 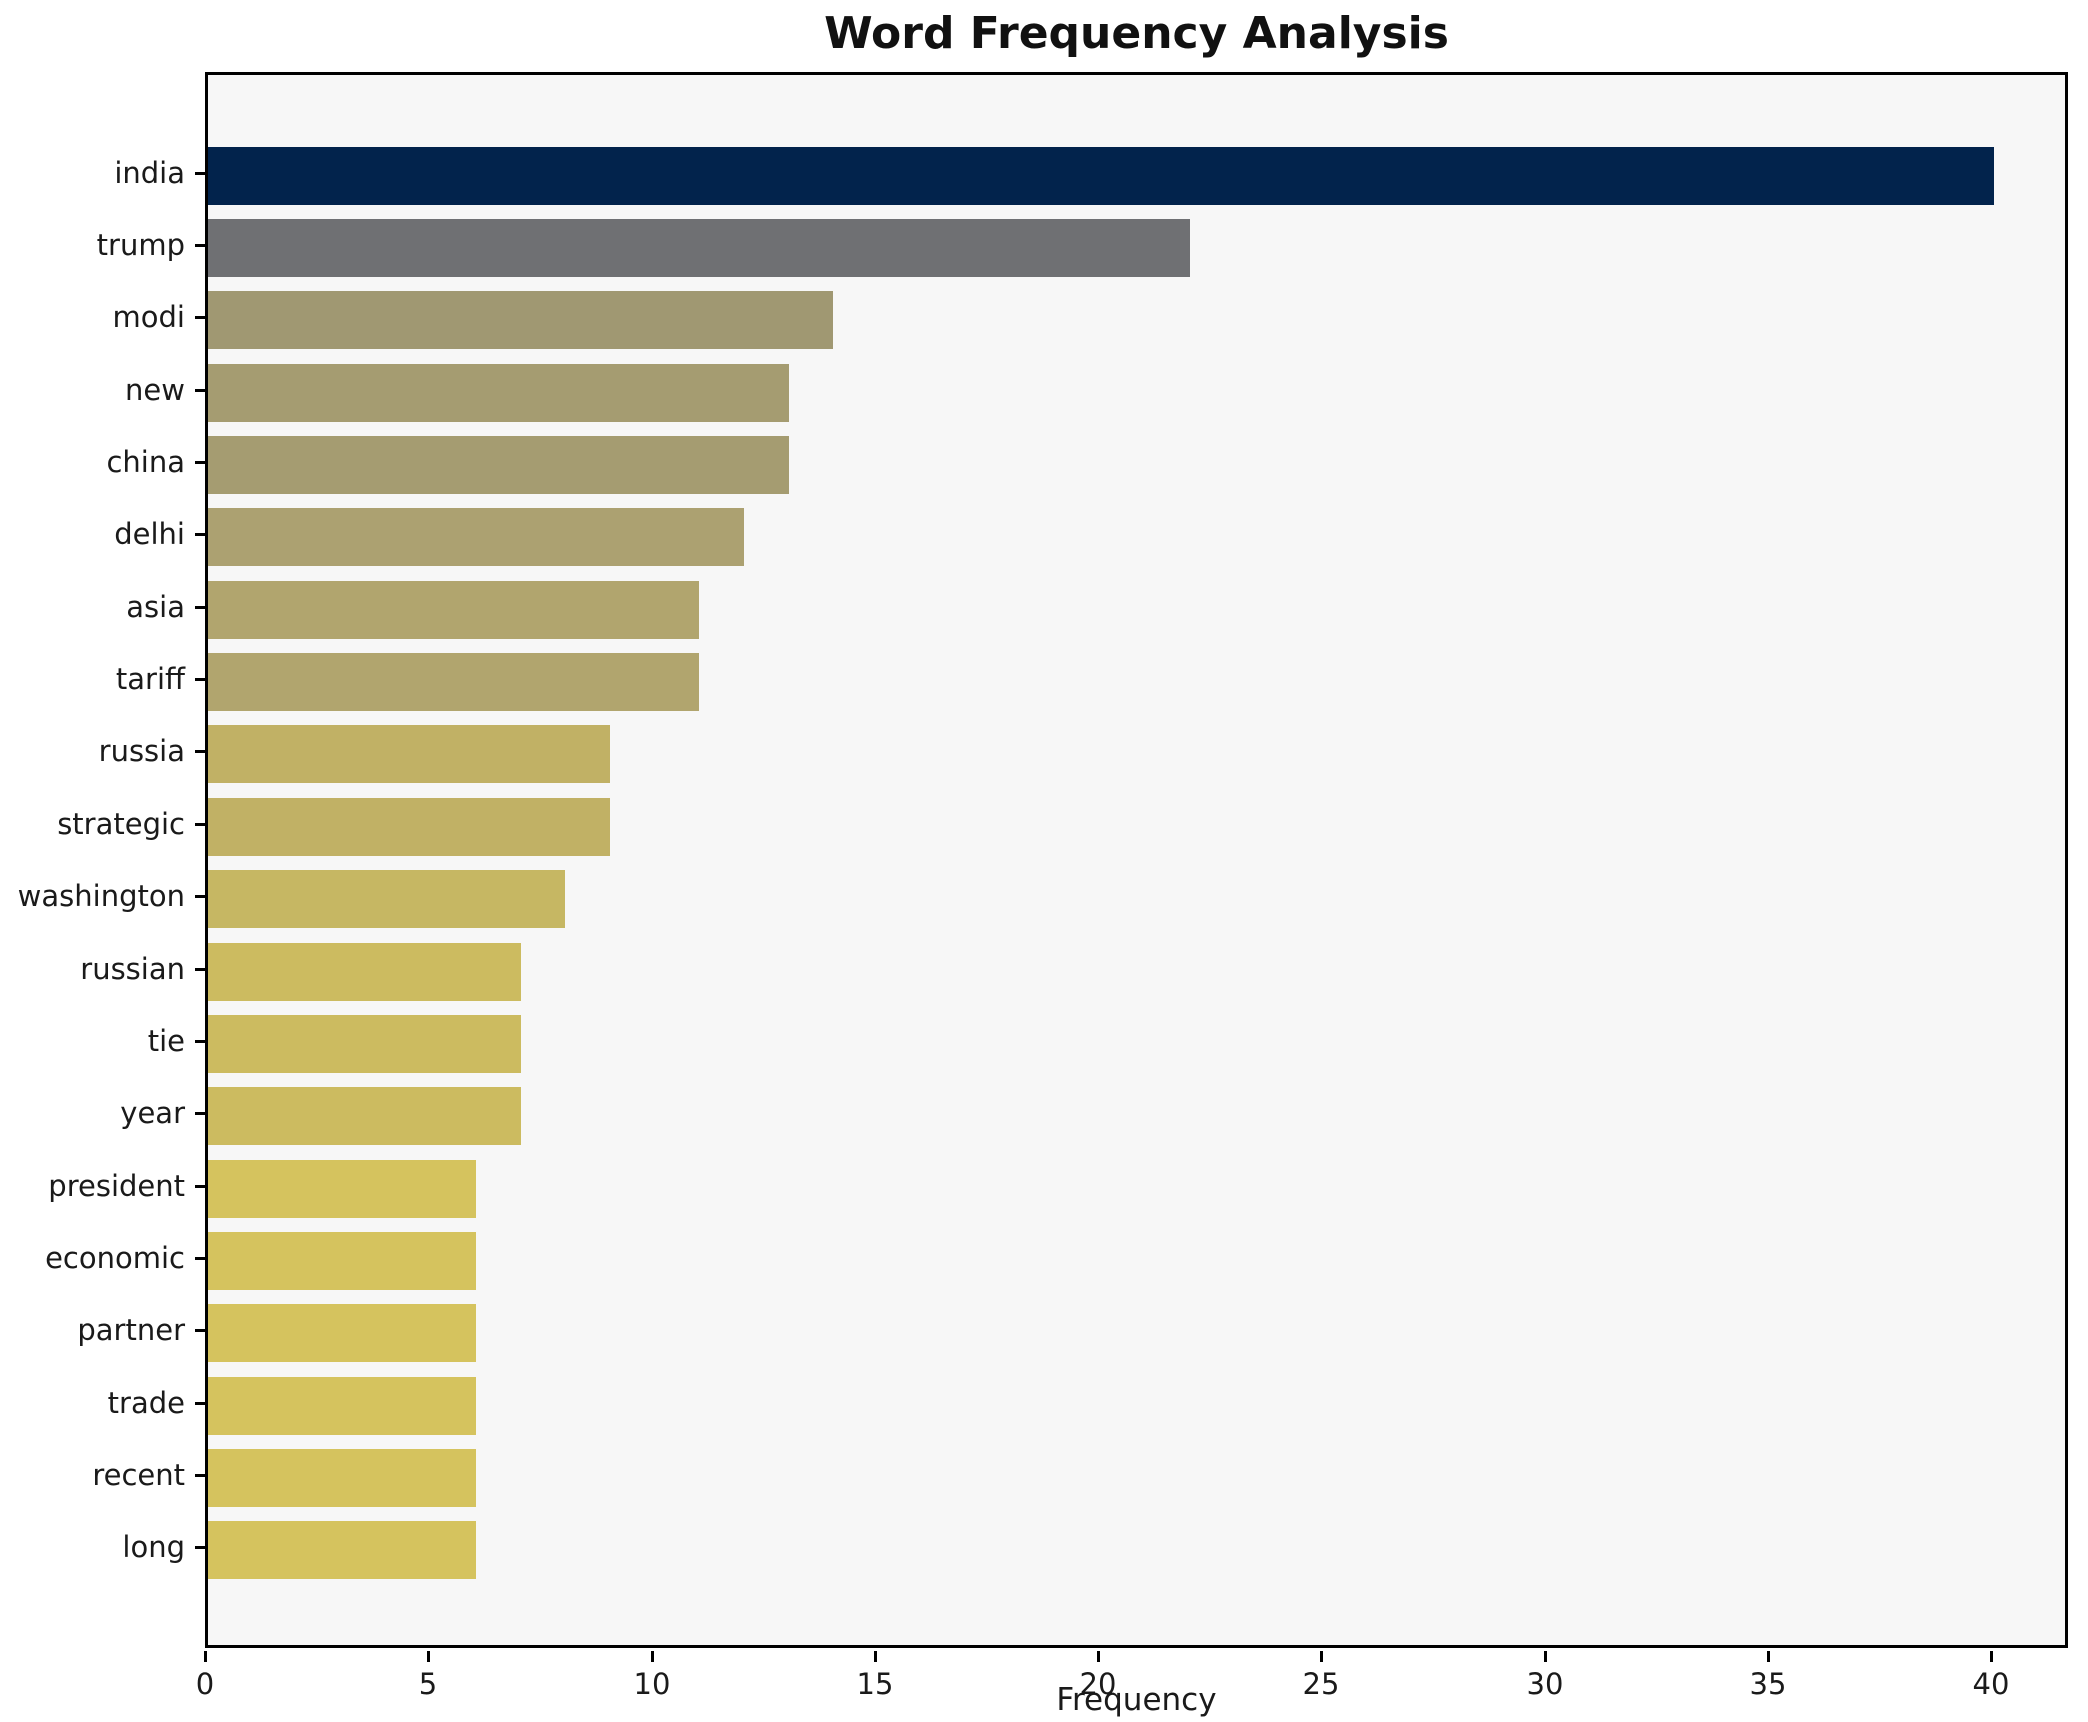 I want to click on chart-title: Word Frequency Analysis, so click(x=1136, y=33).